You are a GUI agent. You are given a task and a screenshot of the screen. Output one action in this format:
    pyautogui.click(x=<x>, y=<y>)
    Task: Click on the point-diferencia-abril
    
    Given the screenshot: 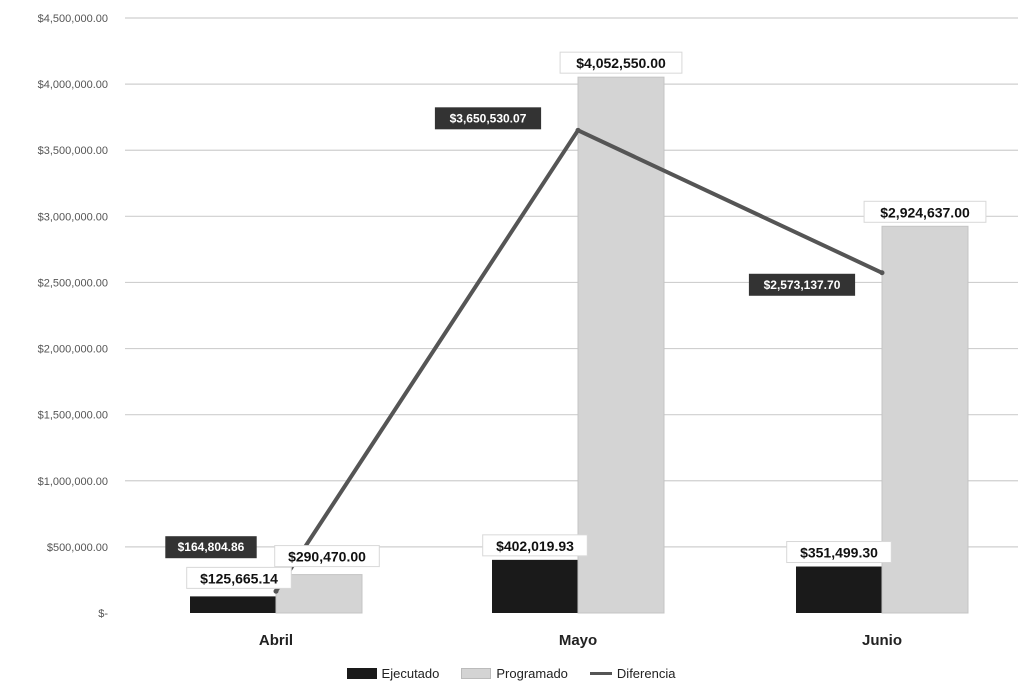 What is the action you would take?
    pyautogui.click(x=276, y=591)
    